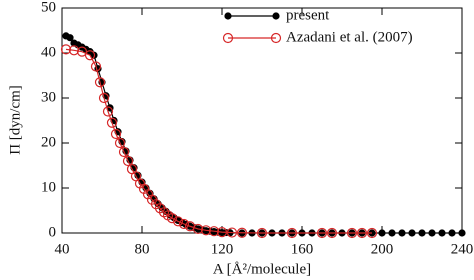 The image size is (474, 280). I want to click on x-tick-label: 200, so click(382, 249).